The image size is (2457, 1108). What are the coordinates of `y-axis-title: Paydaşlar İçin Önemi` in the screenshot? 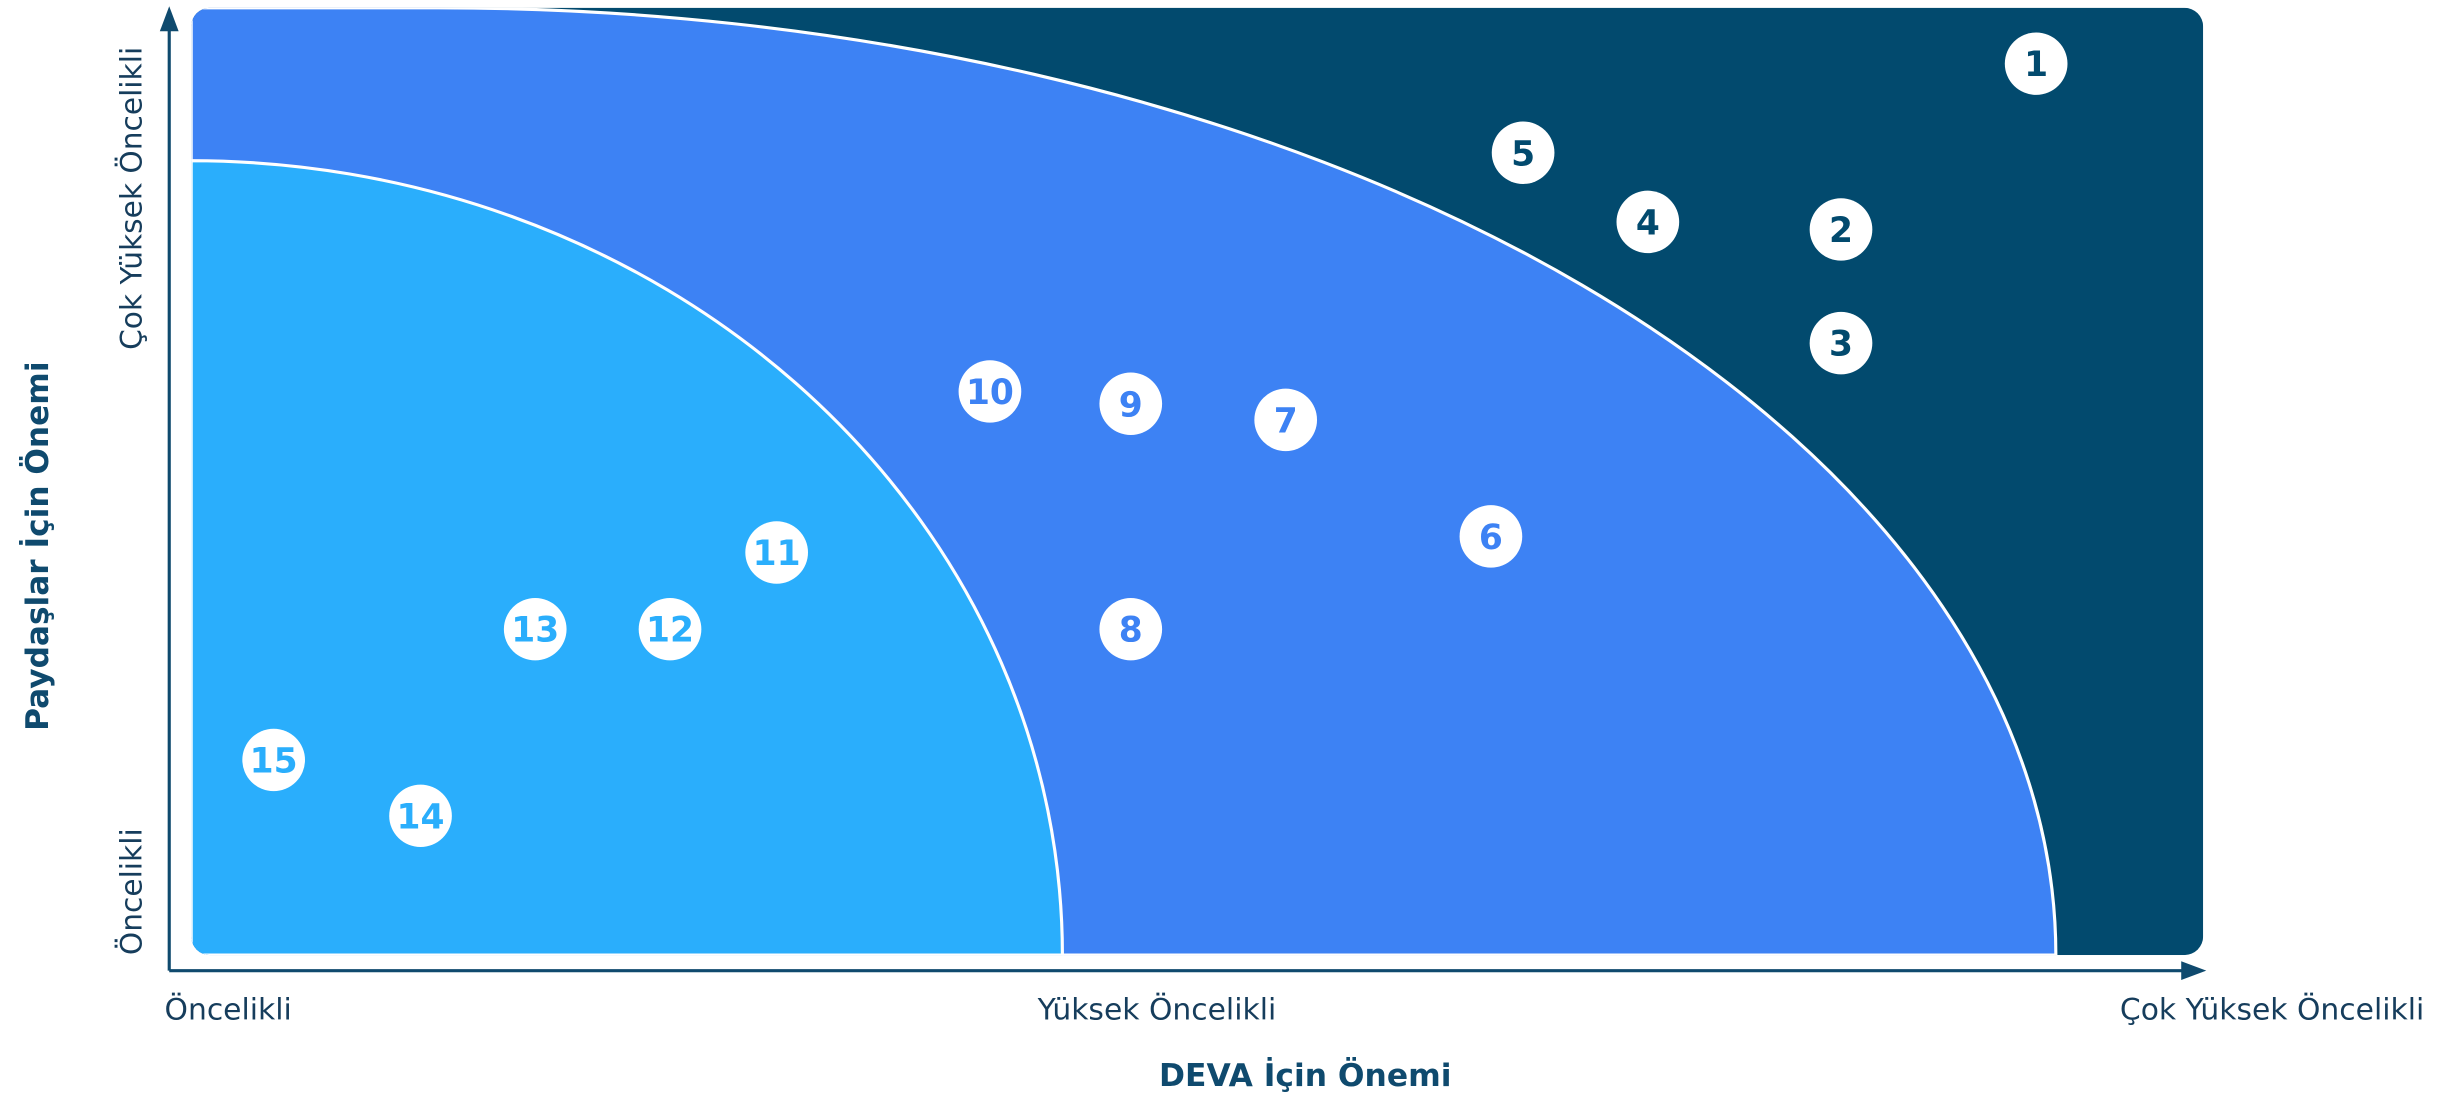 It's located at (37, 545).